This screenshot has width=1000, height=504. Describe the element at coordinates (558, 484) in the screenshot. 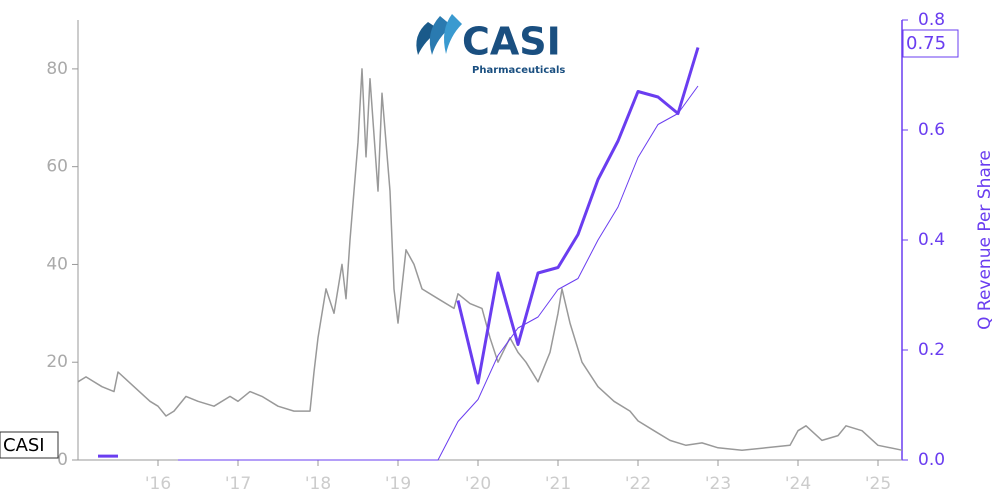

I see `x-tick-label: '21` at that location.